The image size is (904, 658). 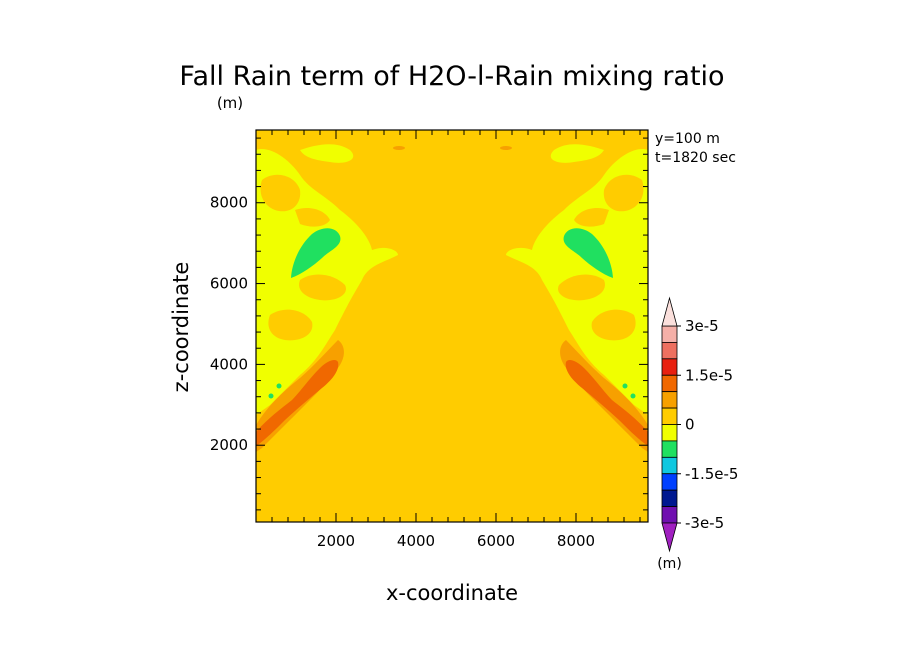 What do you see at coordinates (181, 327) in the screenshot?
I see `y-axis-label: z-coordinate` at bounding box center [181, 327].